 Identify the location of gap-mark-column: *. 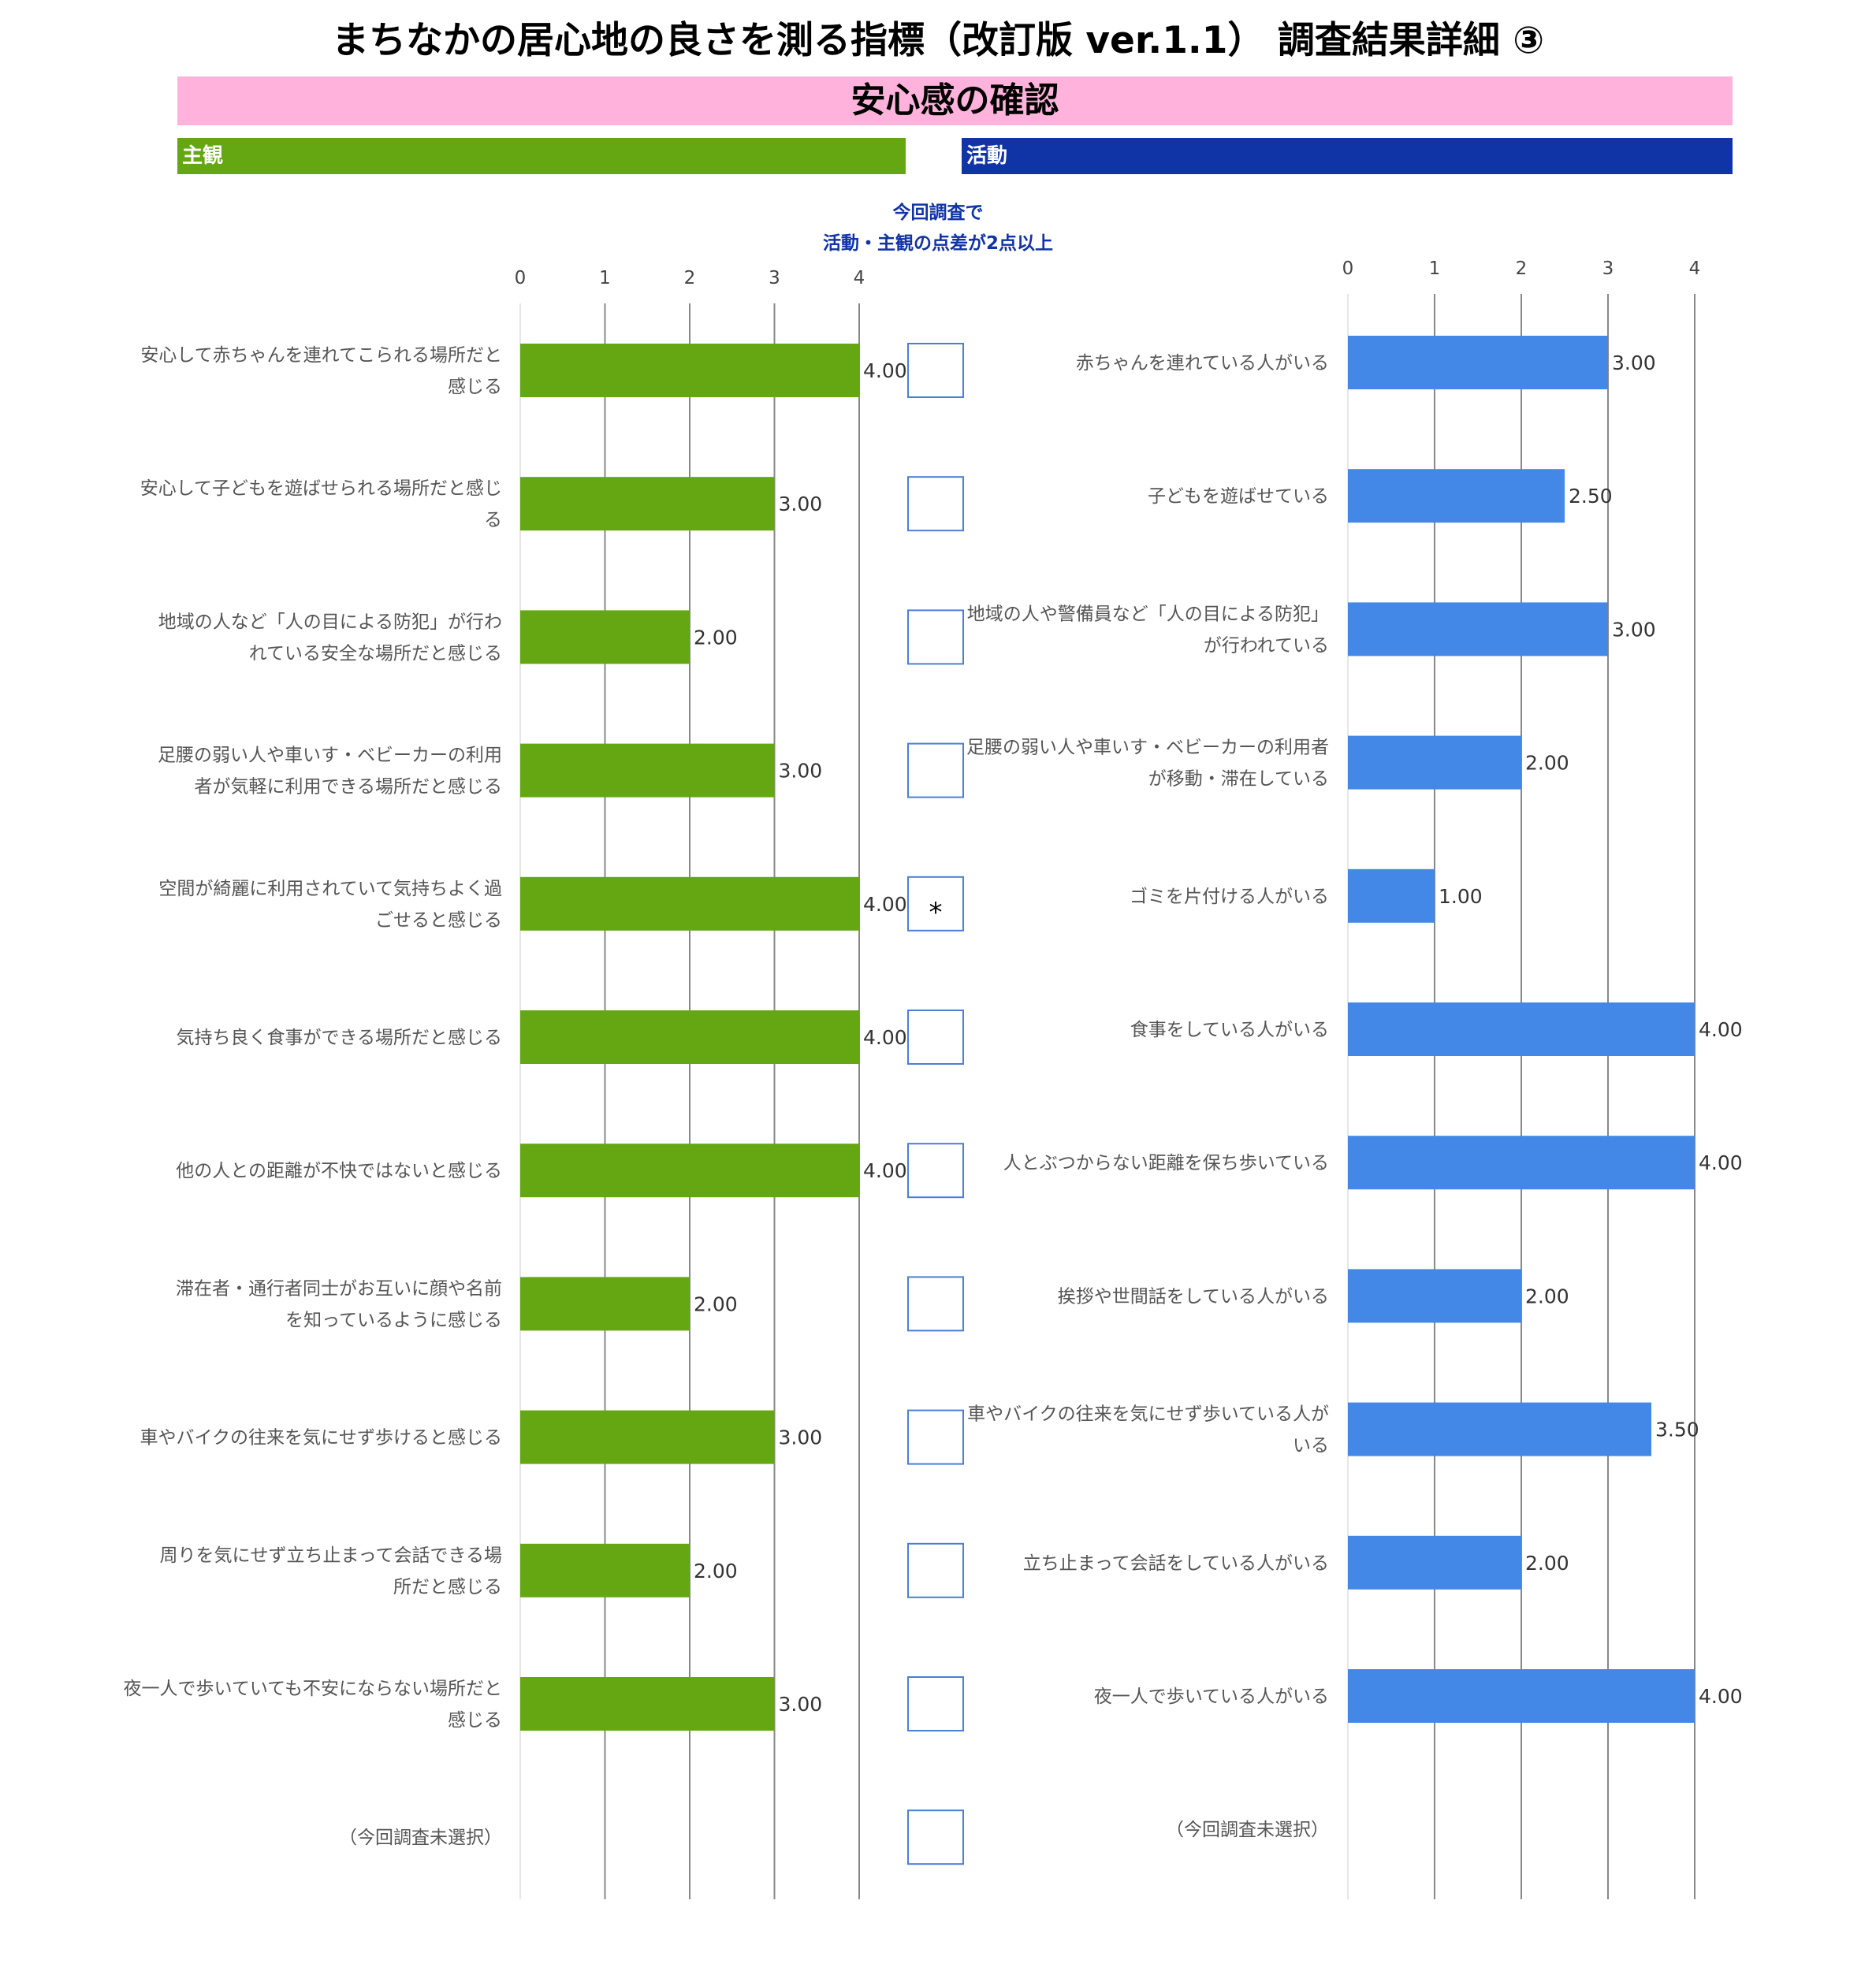
(935, 1104).